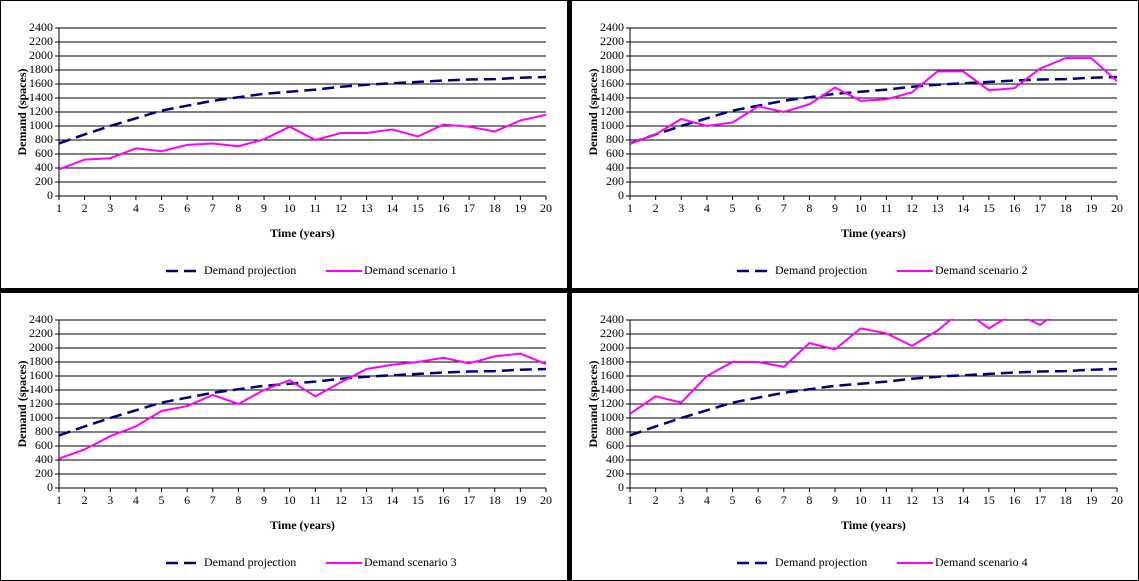 This screenshot has width=1139, height=581. What do you see at coordinates (410, 270) in the screenshot?
I see `legend-label: Demand scenario 1` at bounding box center [410, 270].